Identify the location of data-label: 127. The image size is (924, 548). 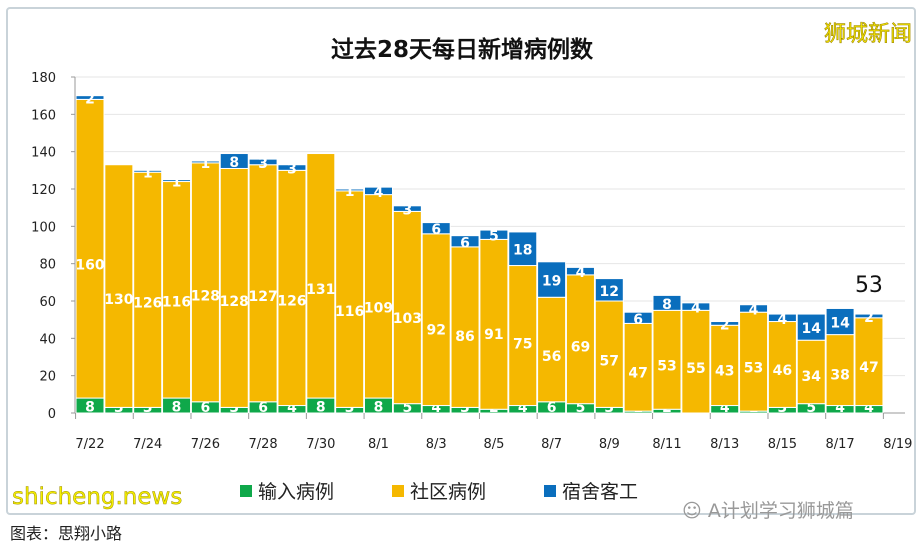
(262, 297).